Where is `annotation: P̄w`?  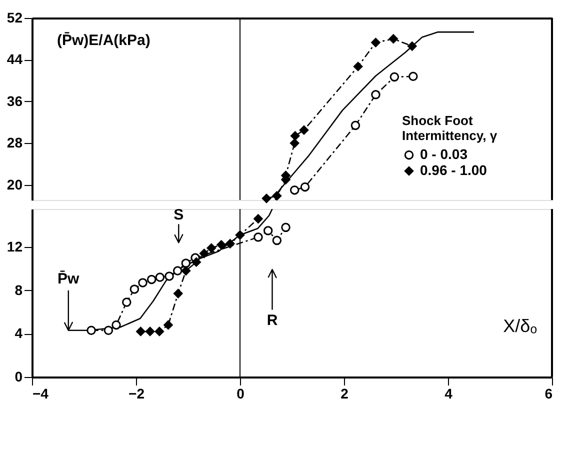 annotation: P̄w is located at coordinates (69, 279).